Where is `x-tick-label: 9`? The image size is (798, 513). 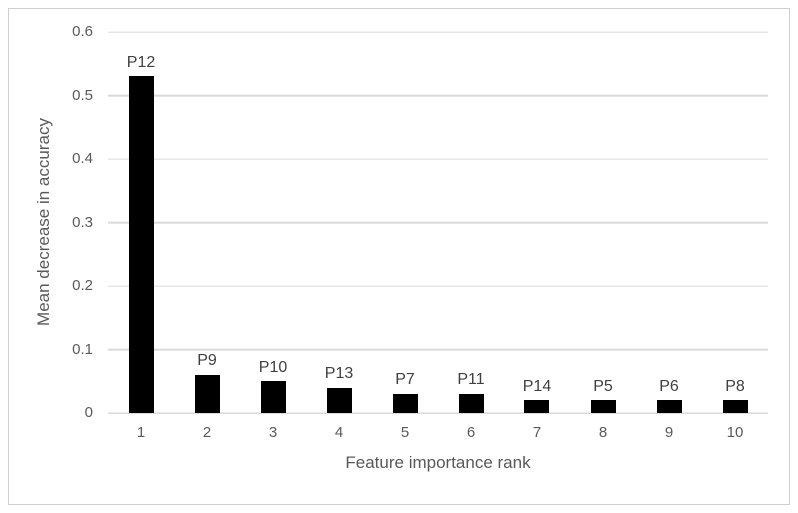
x-tick-label: 9 is located at coordinates (669, 432).